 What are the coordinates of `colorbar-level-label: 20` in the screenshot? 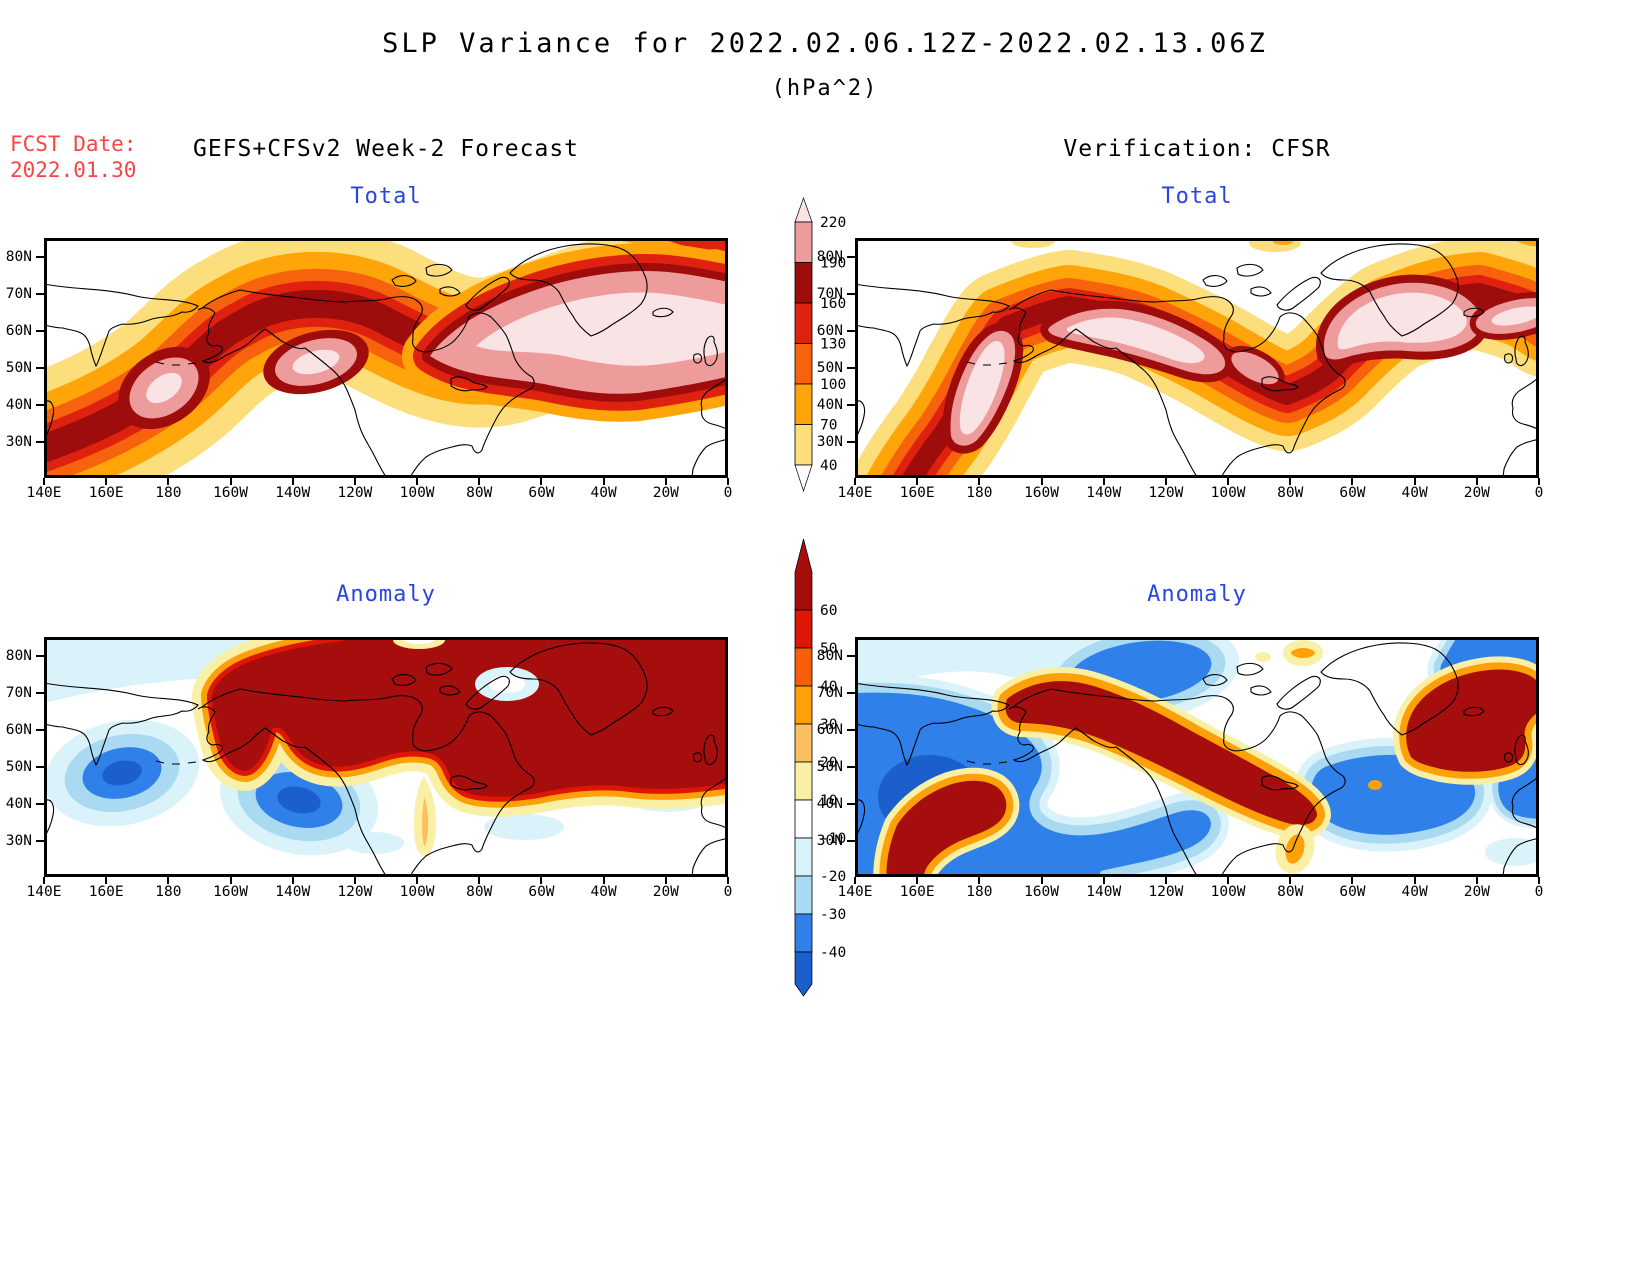 It's located at (828, 763).